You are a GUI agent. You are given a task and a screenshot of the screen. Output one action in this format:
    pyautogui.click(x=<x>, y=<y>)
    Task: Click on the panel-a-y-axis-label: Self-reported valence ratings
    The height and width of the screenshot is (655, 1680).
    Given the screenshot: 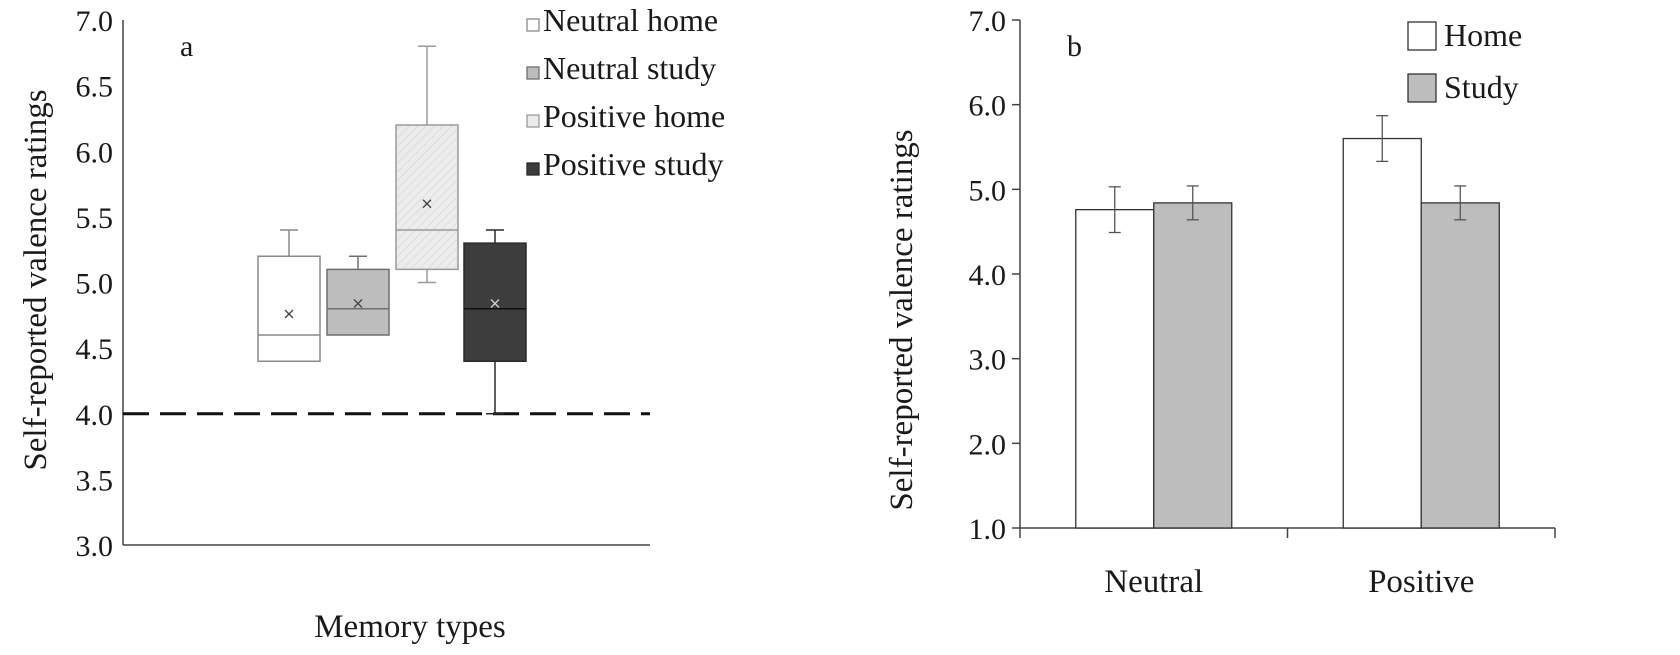 What is the action you would take?
    pyautogui.click(x=36, y=279)
    